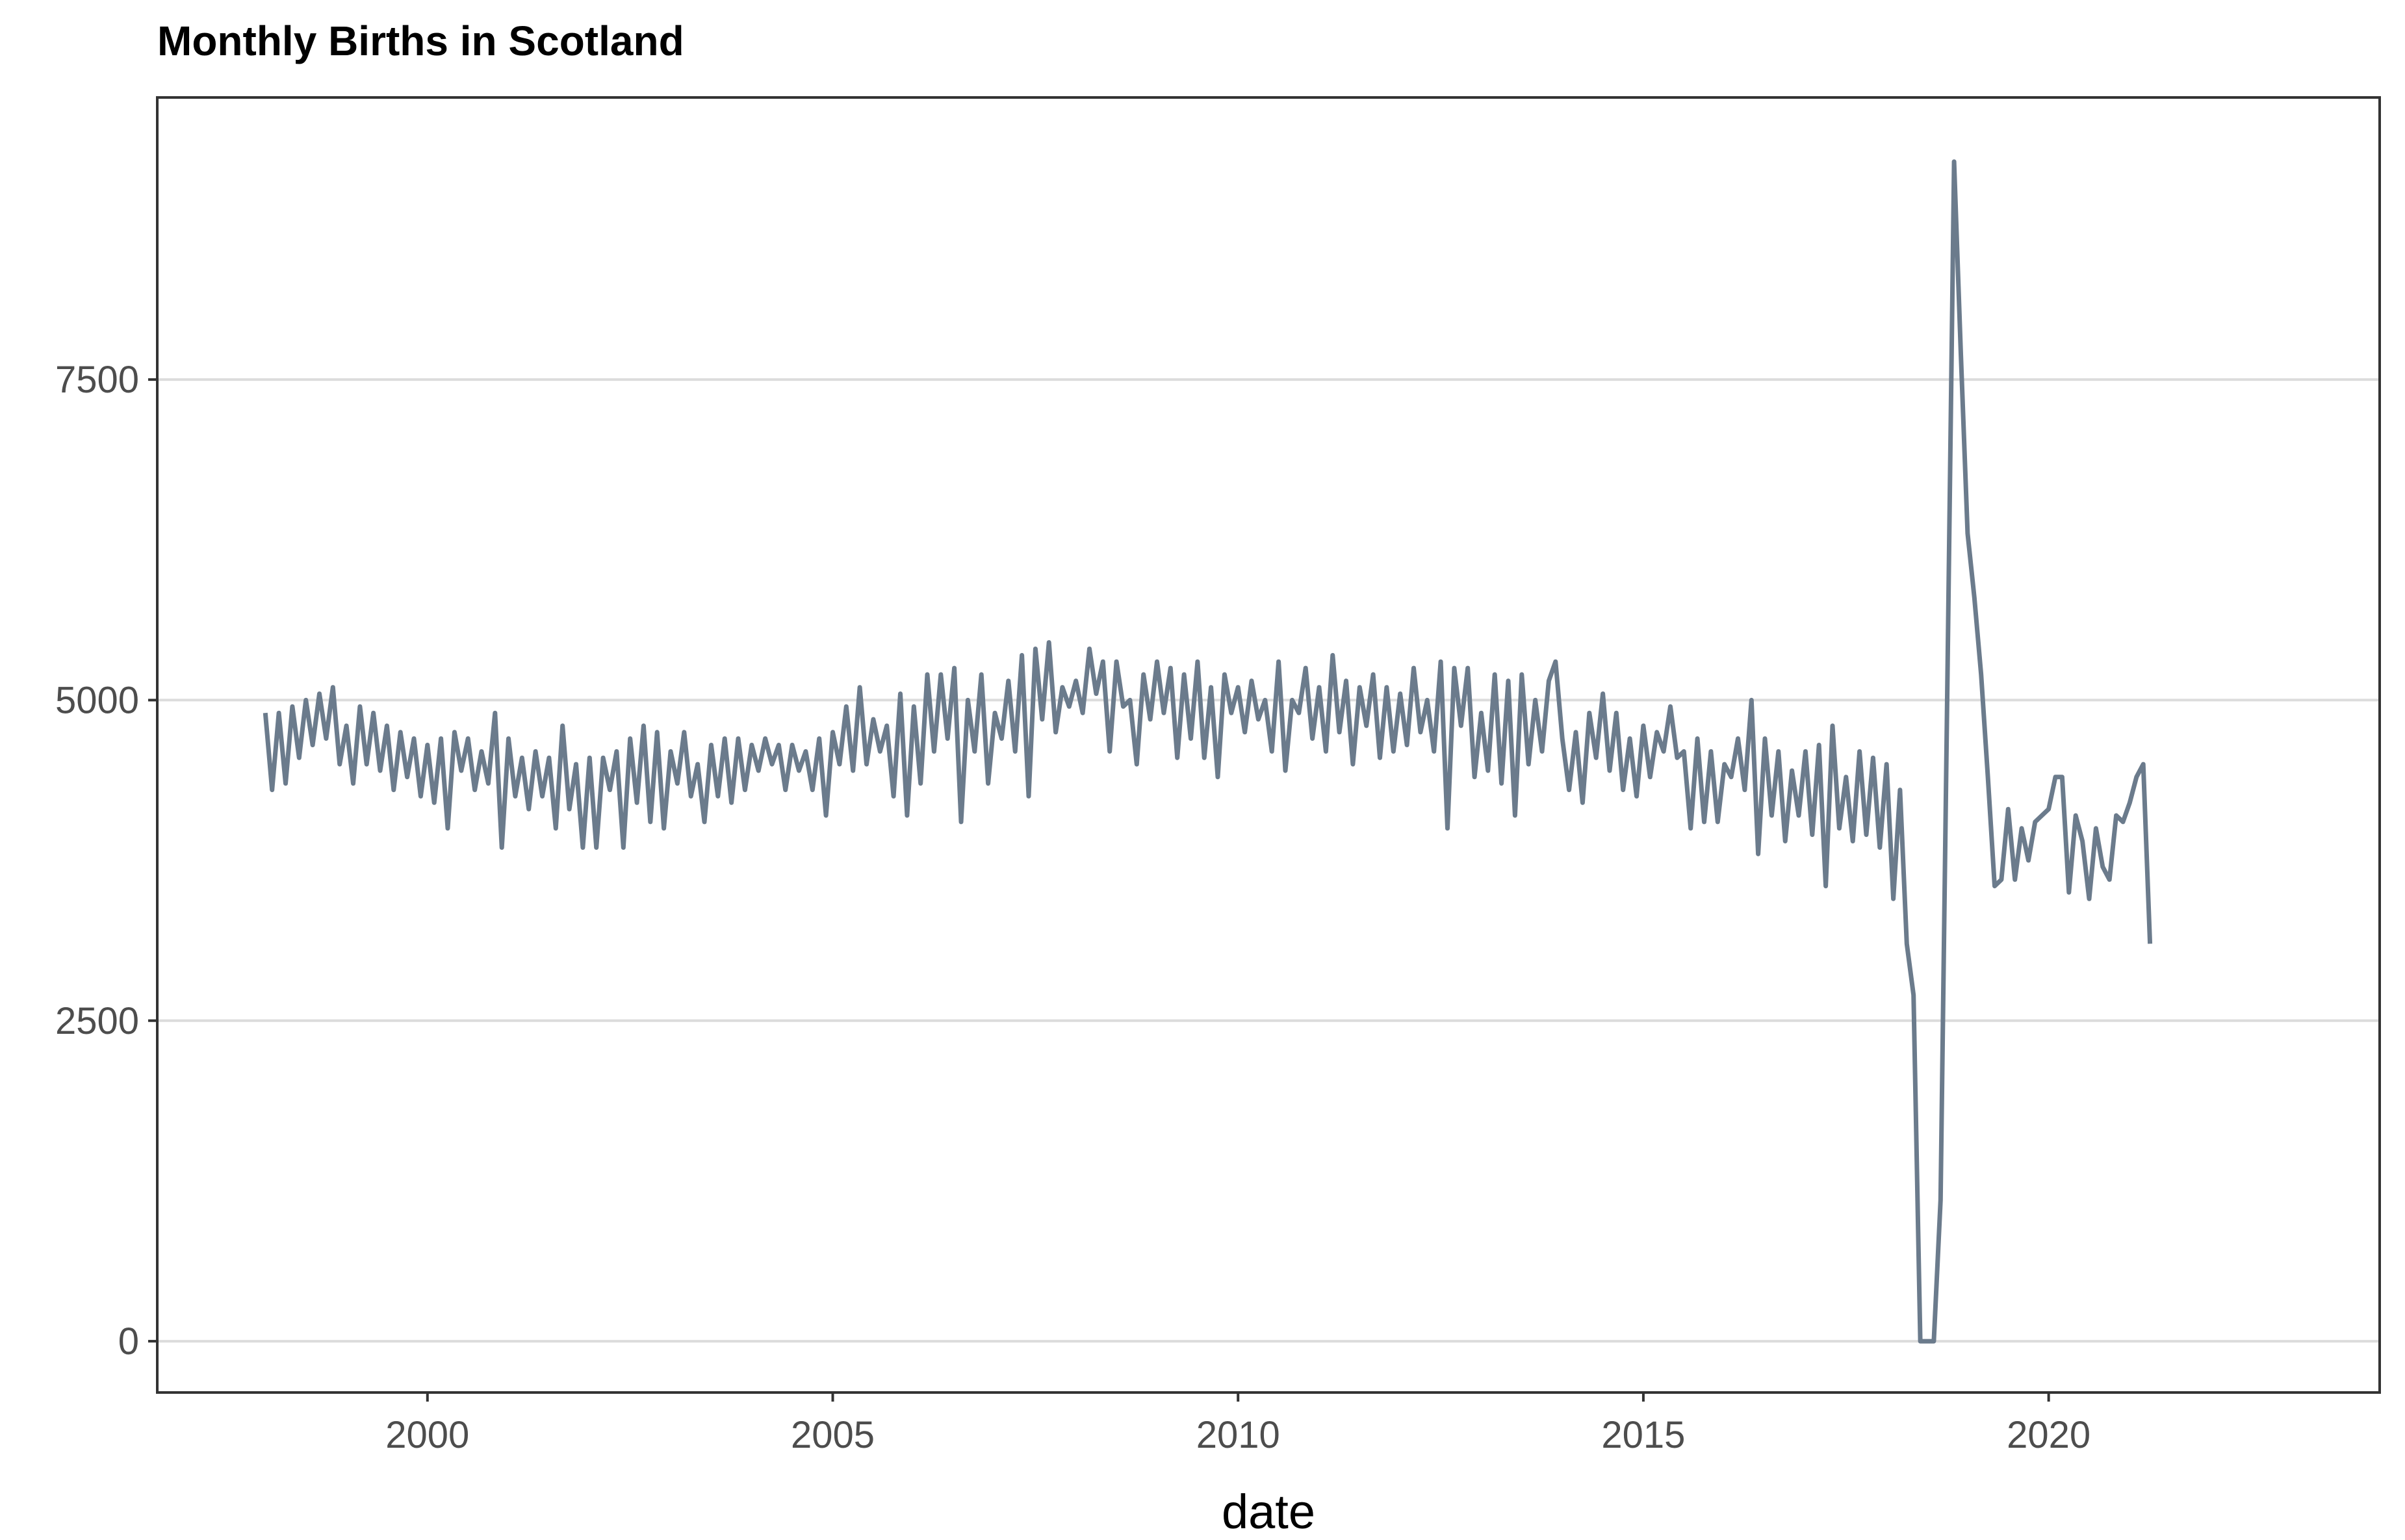 The height and width of the screenshot is (1540, 2405). I want to click on x-tick-label: 2020, so click(2048, 1435).